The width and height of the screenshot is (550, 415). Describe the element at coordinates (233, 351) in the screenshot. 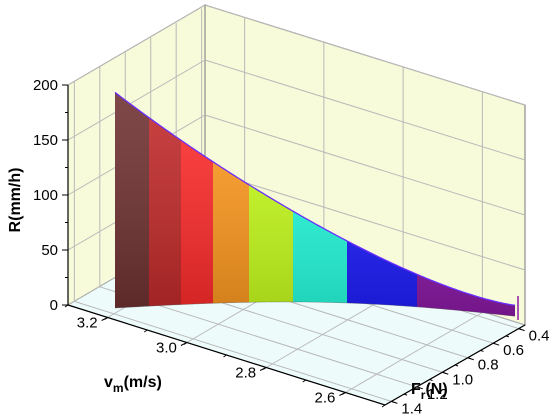

I see `f-grid-floor` at that location.